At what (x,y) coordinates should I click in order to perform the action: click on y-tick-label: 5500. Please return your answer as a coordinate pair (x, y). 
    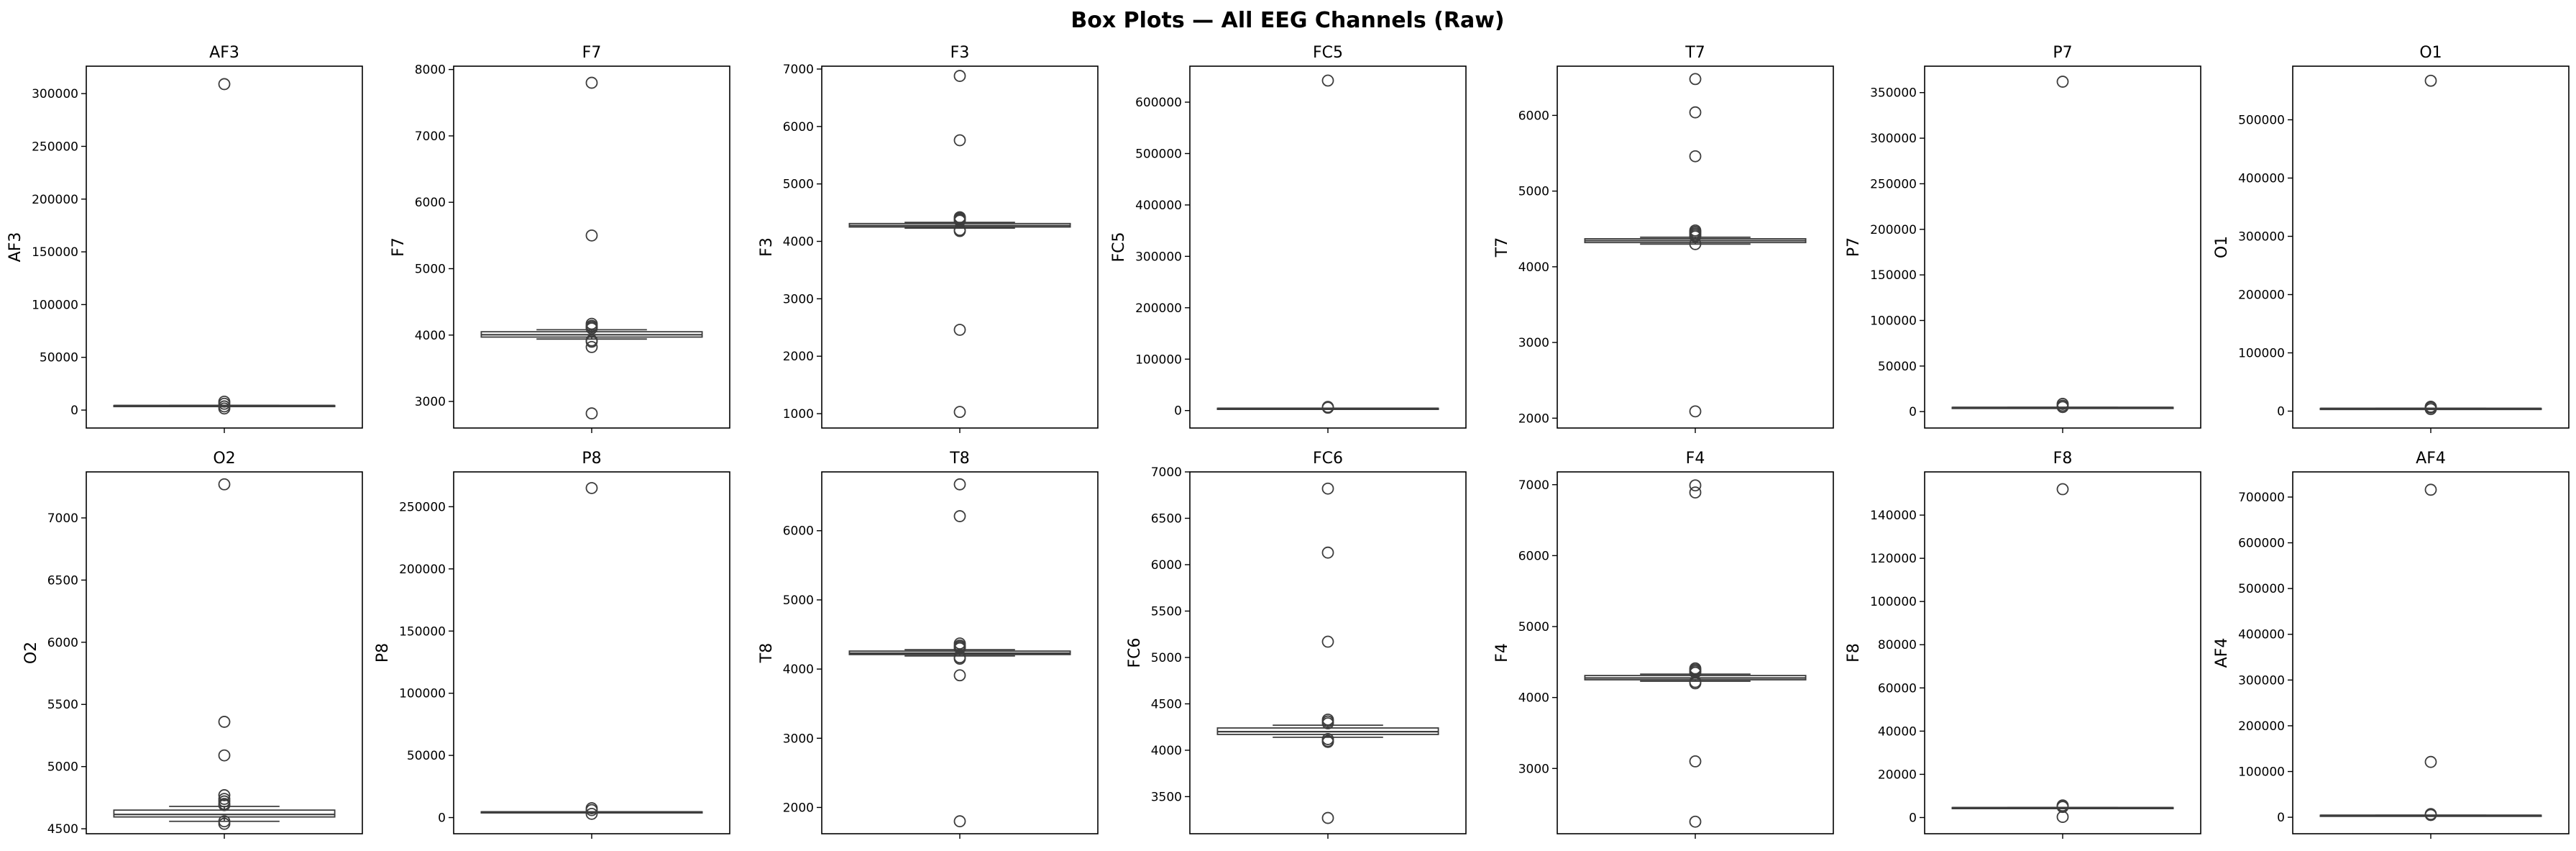
    Looking at the image, I should click on (62, 705).